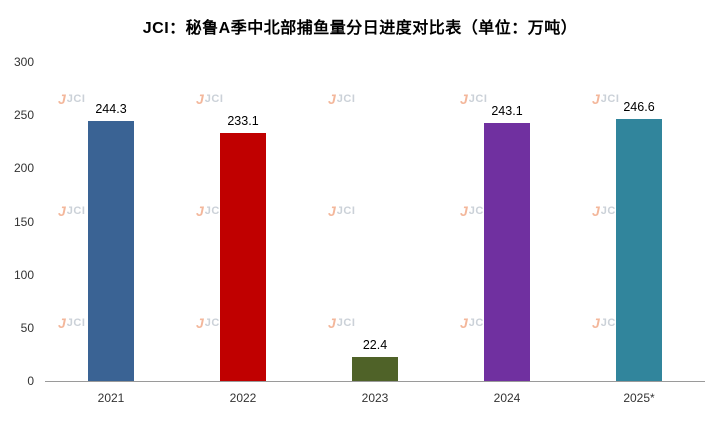 The image size is (720, 424). I want to click on x-axis-category-label: 2025*, so click(639, 398).